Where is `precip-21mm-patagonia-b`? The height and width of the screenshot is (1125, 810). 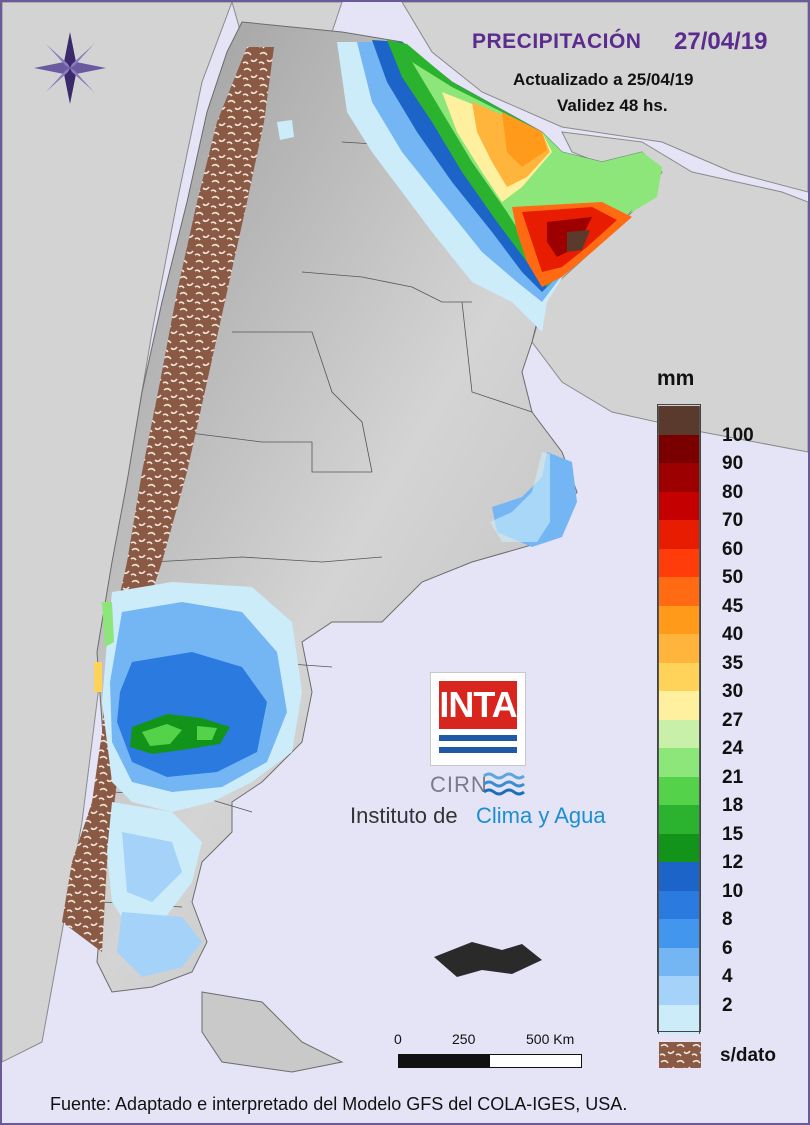
precip-21mm-patagonia-b is located at coordinates (207, 733).